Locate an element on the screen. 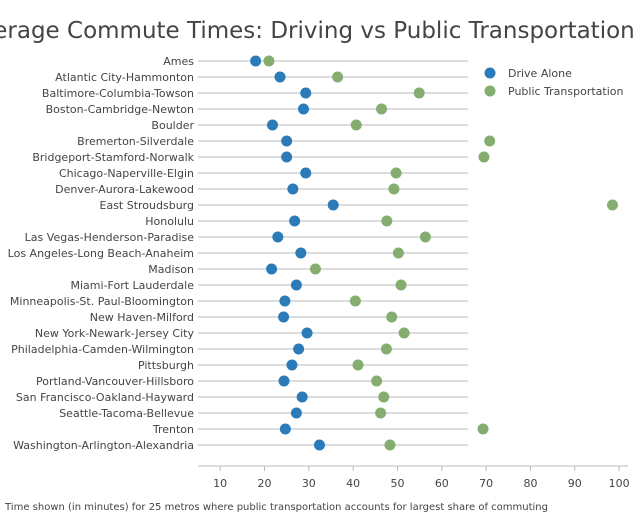 The width and height of the screenshot is (640, 522). legend-public-transport-label: Public Transportation is located at coordinates (566, 91).